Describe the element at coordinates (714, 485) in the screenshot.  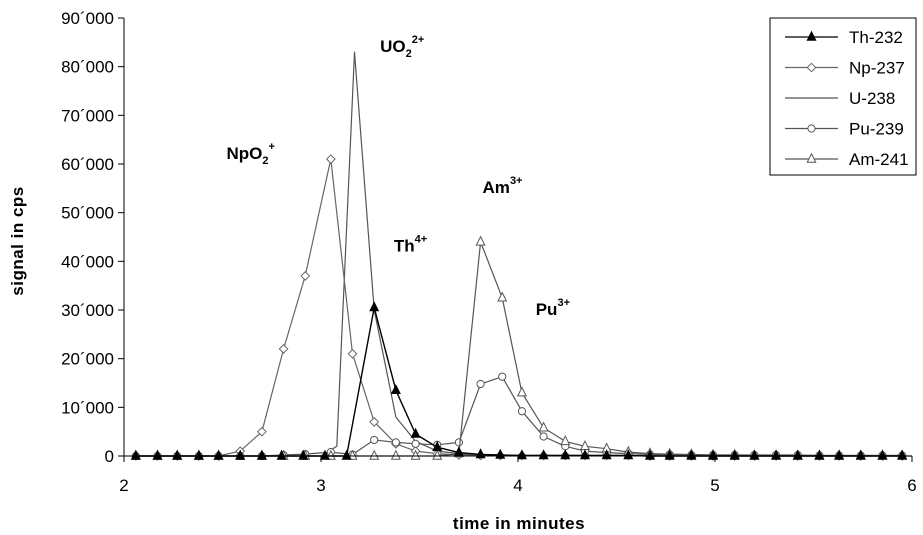
I see `x-tick-label: 5` at that location.